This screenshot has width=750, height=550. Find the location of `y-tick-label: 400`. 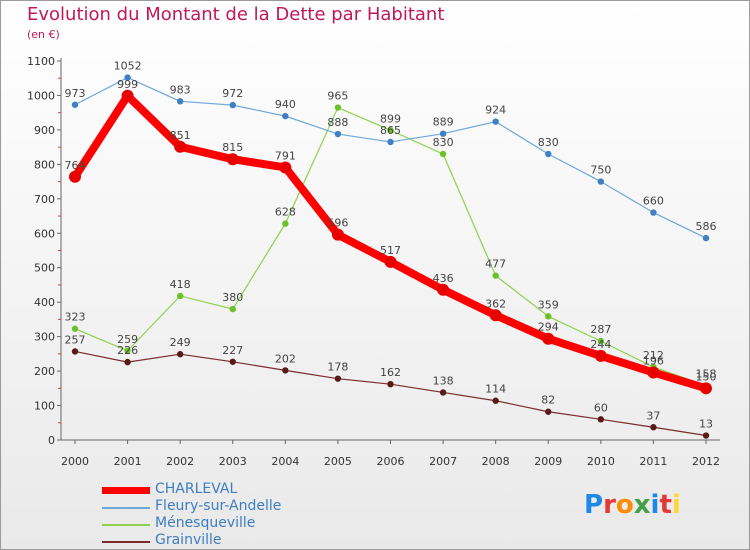

y-tick-label: 400 is located at coordinates (44, 302).